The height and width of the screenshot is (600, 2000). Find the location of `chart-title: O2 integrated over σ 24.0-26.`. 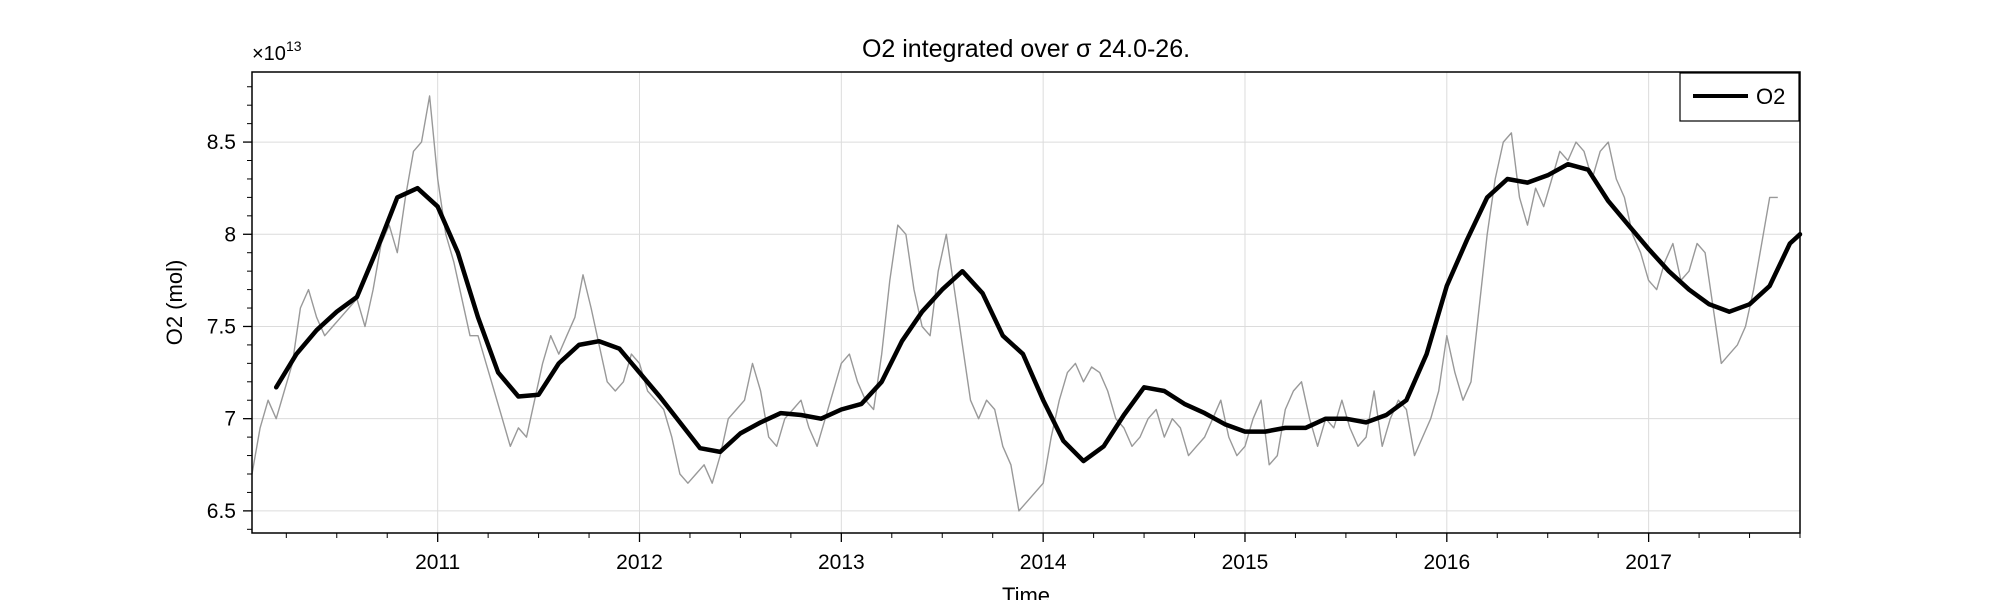

chart-title: O2 integrated over σ 24.0-26. is located at coordinates (1026, 49).